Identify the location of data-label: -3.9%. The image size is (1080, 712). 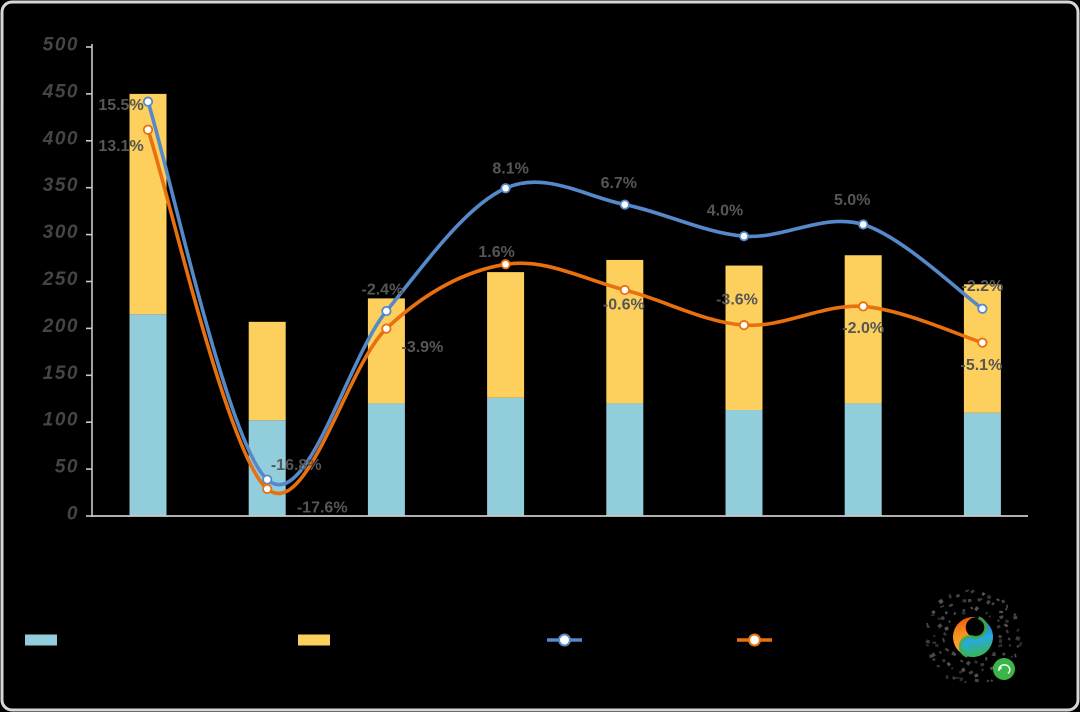
(423, 347).